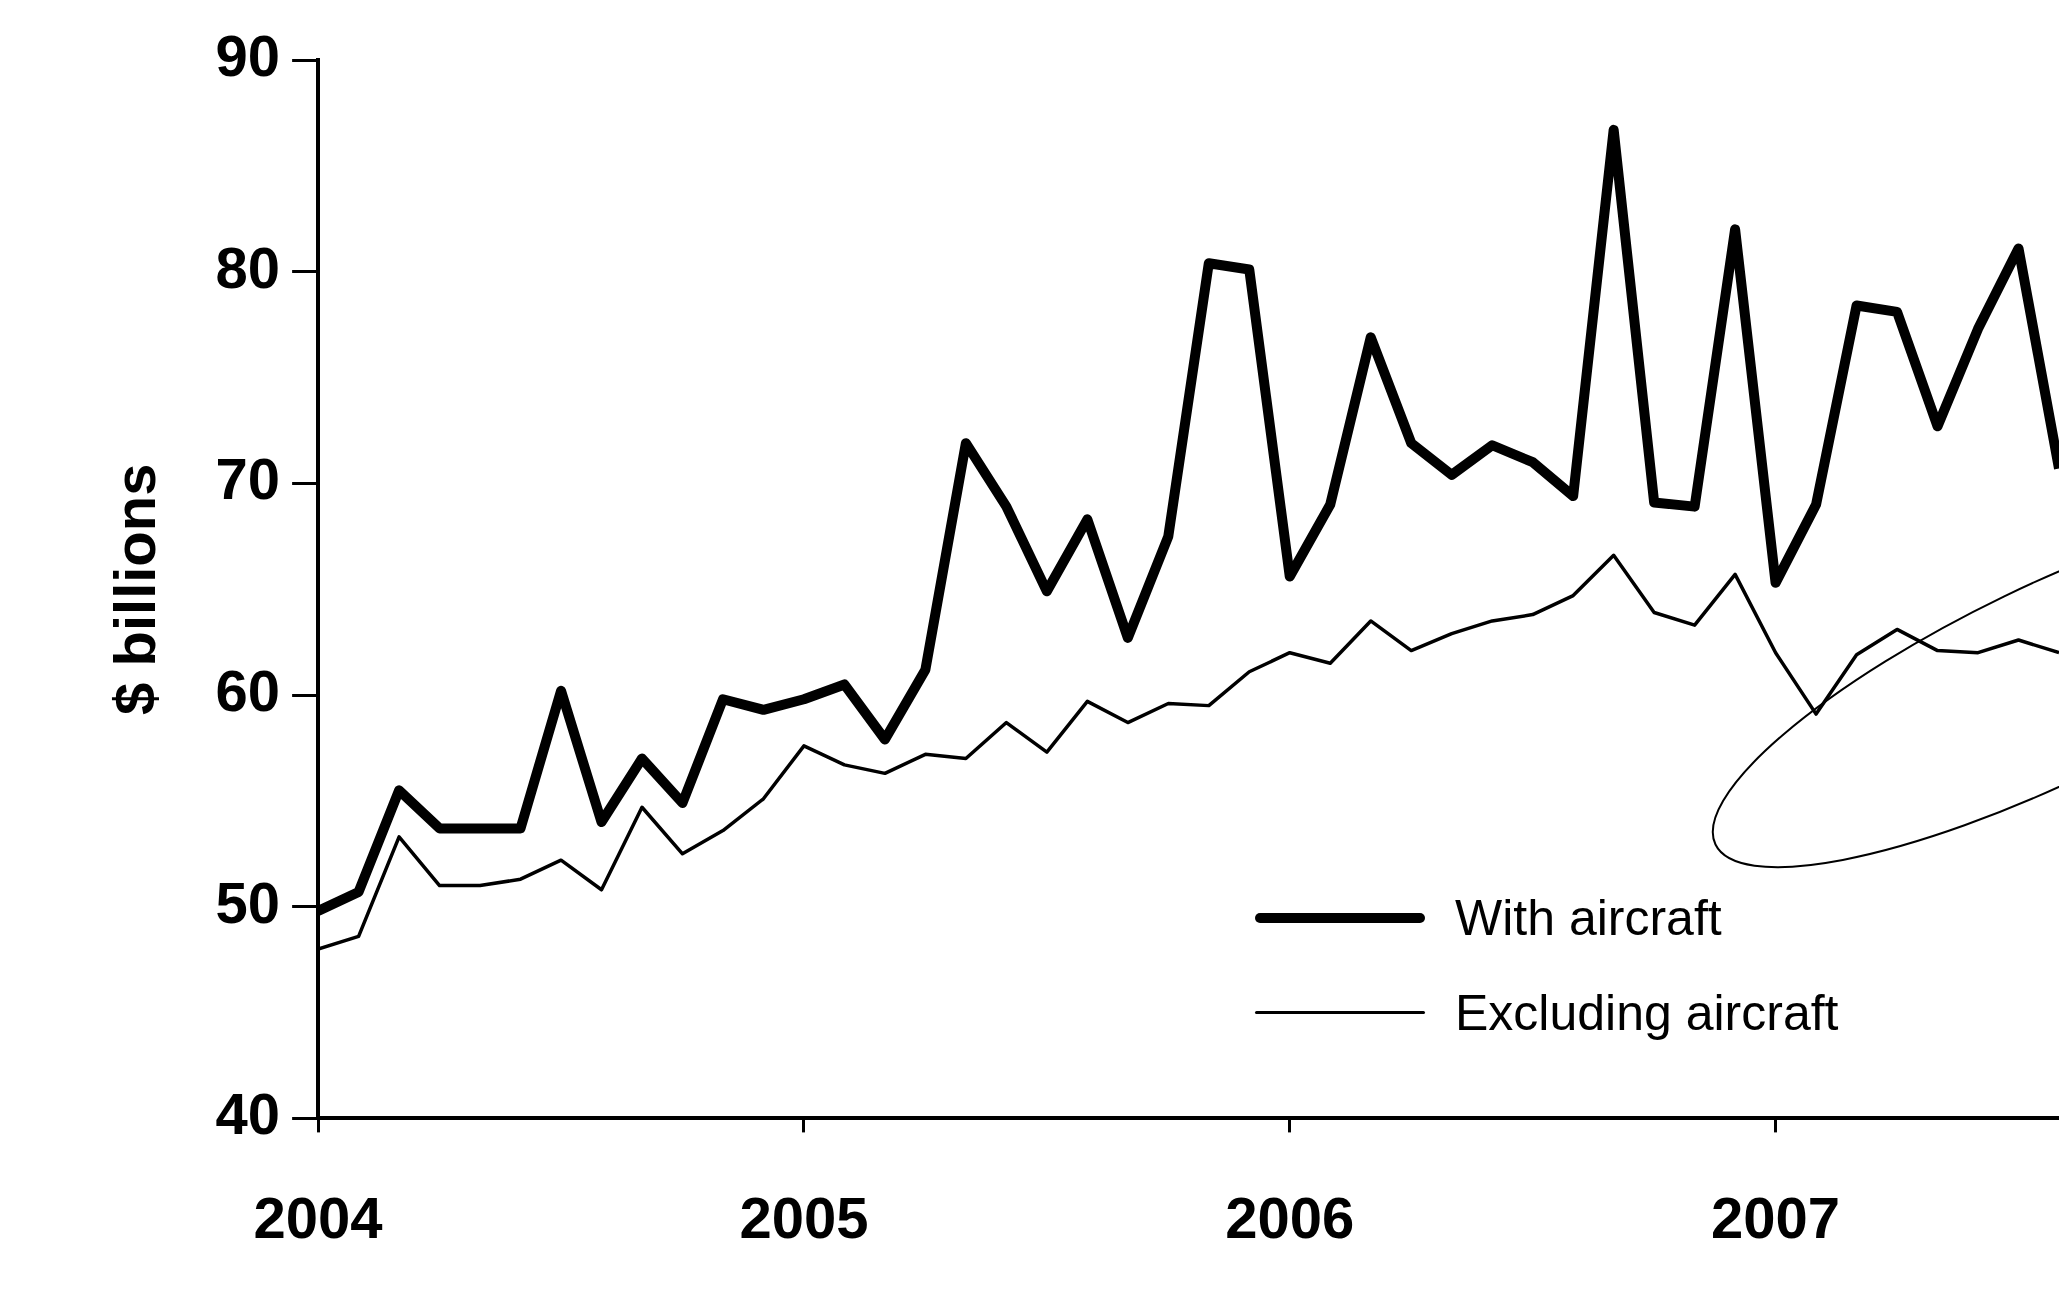  What do you see at coordinates (248, 267) in the screenshot?
I see `y-tick-label: 80` at bounding box center [248, 267].